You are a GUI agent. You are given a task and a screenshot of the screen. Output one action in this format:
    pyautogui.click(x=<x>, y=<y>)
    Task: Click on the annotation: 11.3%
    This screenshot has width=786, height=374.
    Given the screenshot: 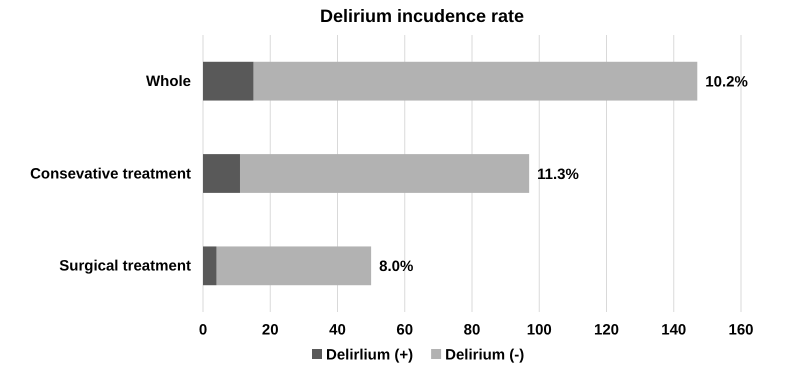 What is the action you would take?
    pyautogui.click(x=558, y=174)
    